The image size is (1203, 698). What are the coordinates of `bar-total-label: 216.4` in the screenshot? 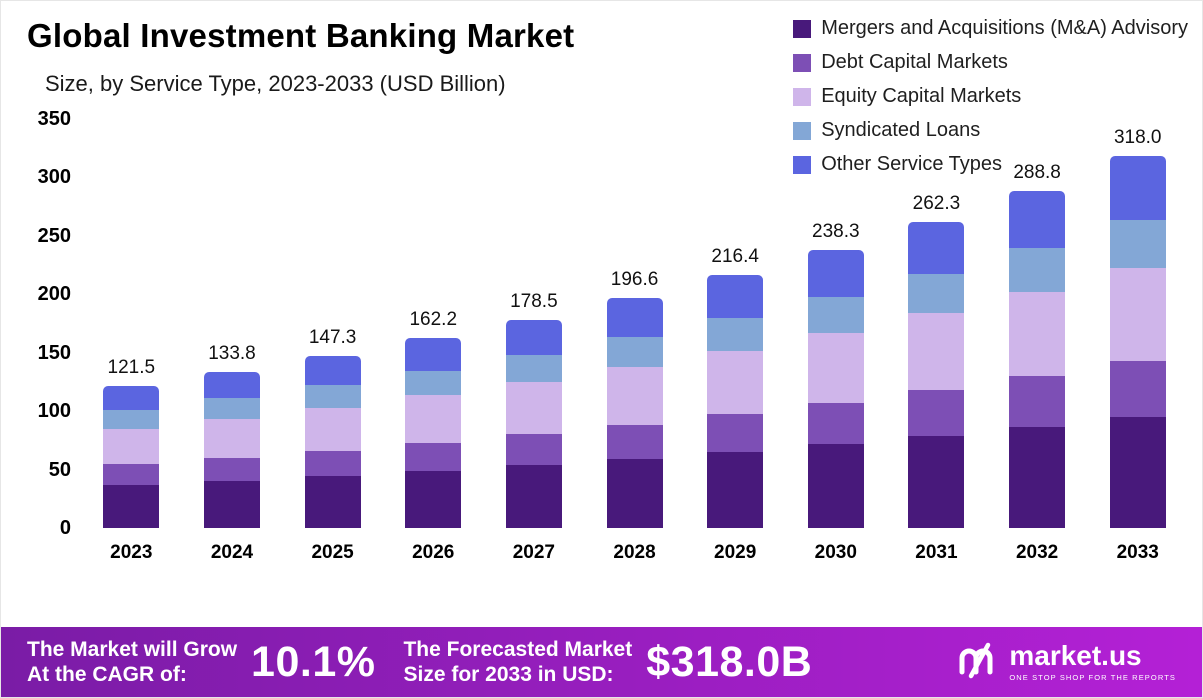 It's located at (735, 257).